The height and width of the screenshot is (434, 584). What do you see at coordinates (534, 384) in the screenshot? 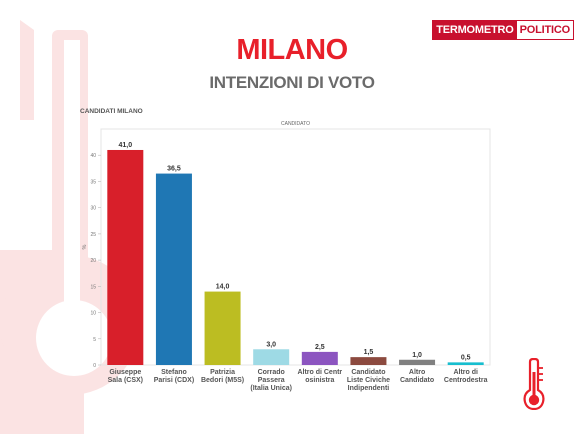
I see `thermometer-icon` at bounding box center [534, 384].